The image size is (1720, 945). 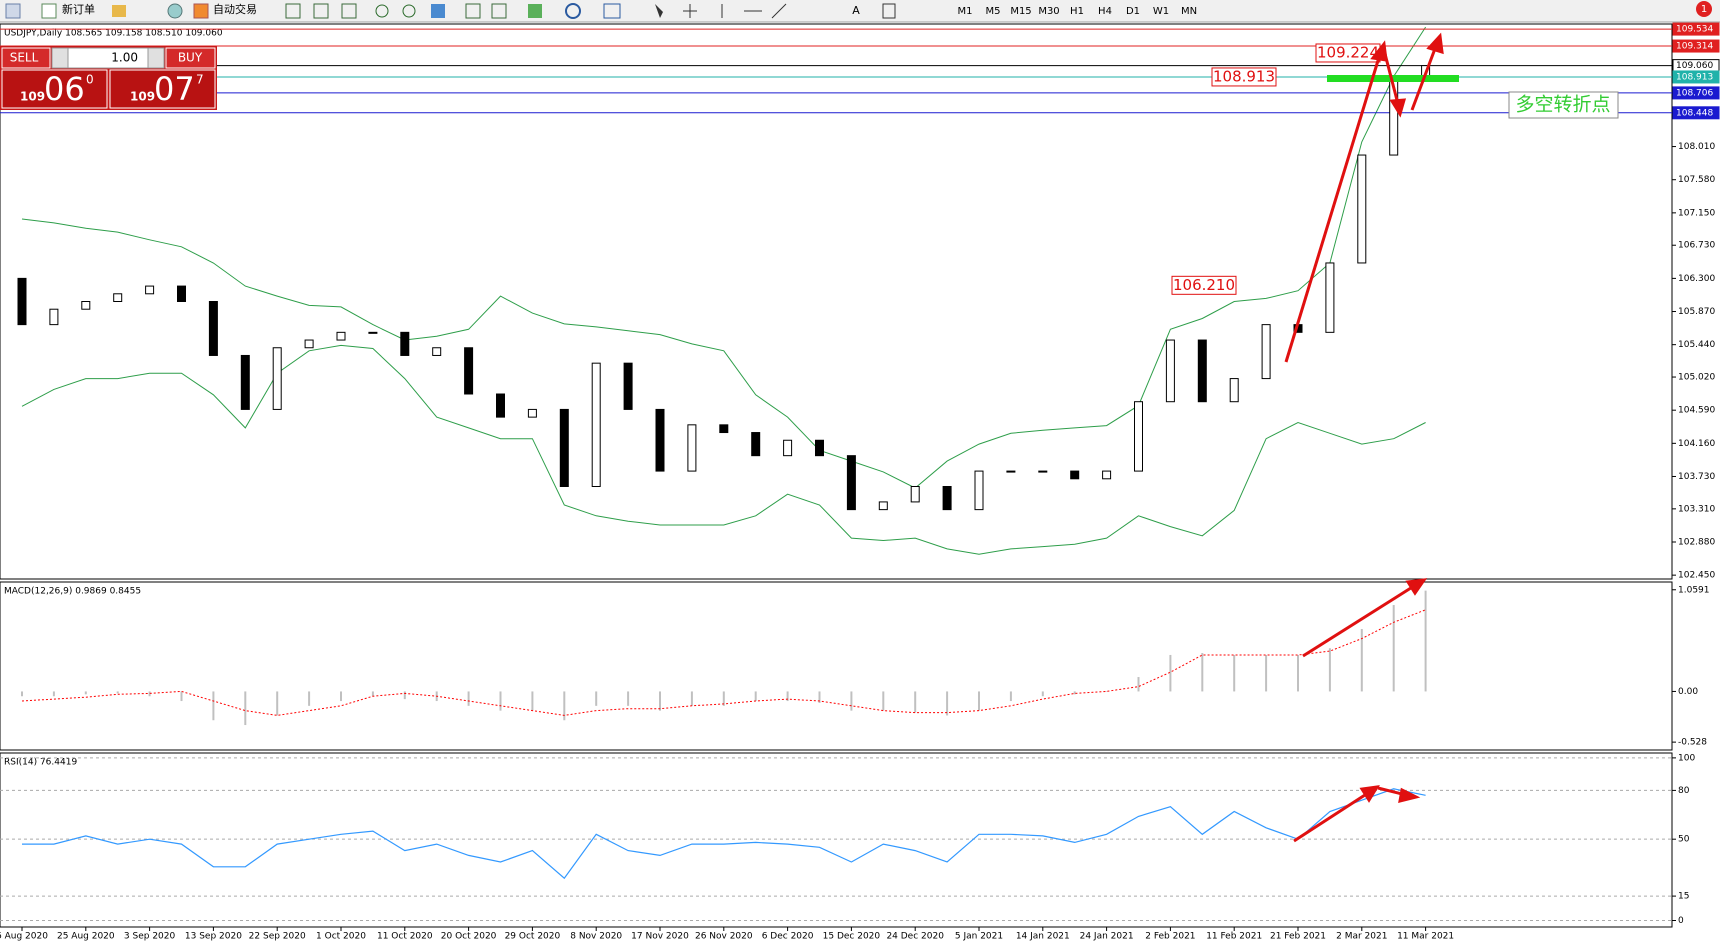 I want to click on pane-title: MACD(12,26,9) 0.9869 0.8455, so click(x=72, y=592).